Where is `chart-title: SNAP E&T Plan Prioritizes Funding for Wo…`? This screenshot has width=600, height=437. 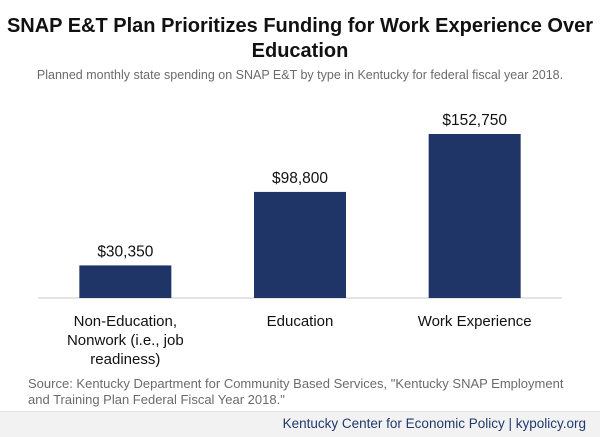
chart-title: SNAP E&T Plan Prioritizes Funding for Wo… is located at coordinates (300, 39).